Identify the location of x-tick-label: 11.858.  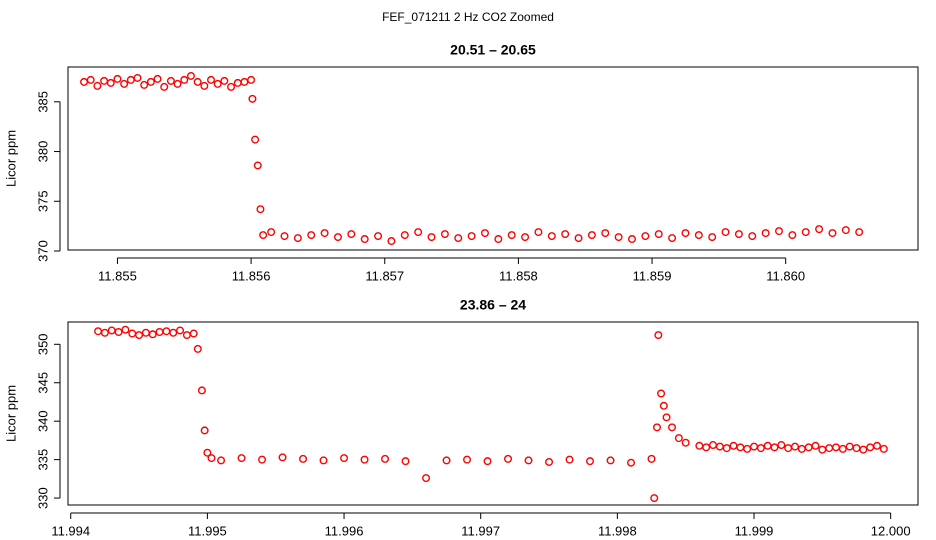
(518, 275).